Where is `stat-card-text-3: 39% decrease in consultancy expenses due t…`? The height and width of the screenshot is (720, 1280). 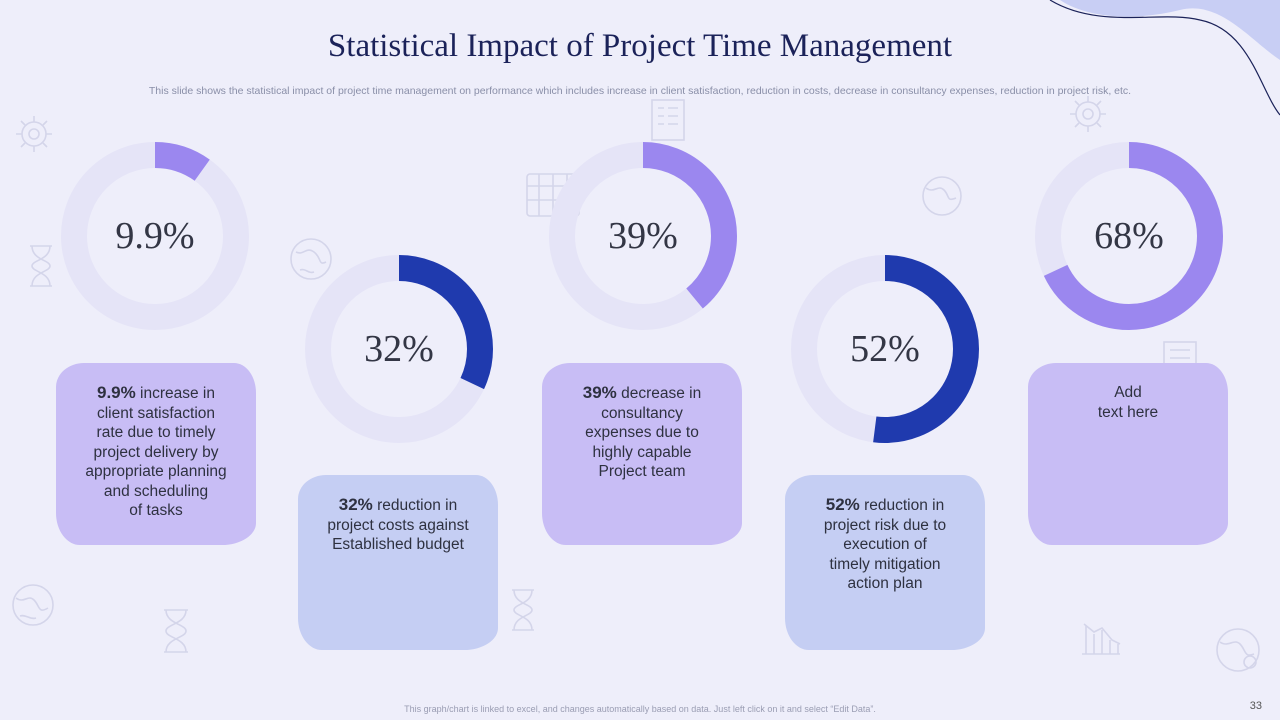
stat-card-text-3: 39% decrease in consultancy expenses due t… is located at coordinates (642, 431).